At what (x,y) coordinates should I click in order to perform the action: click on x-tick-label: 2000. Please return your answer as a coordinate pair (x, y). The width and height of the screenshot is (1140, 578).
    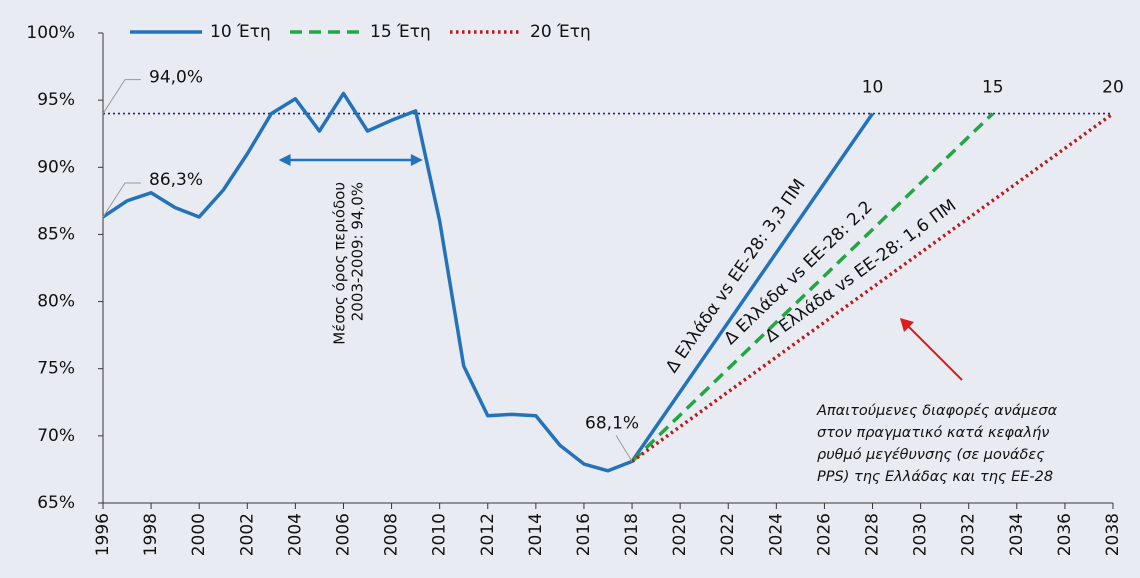
    Looking at the image, I should click on (199, 534).